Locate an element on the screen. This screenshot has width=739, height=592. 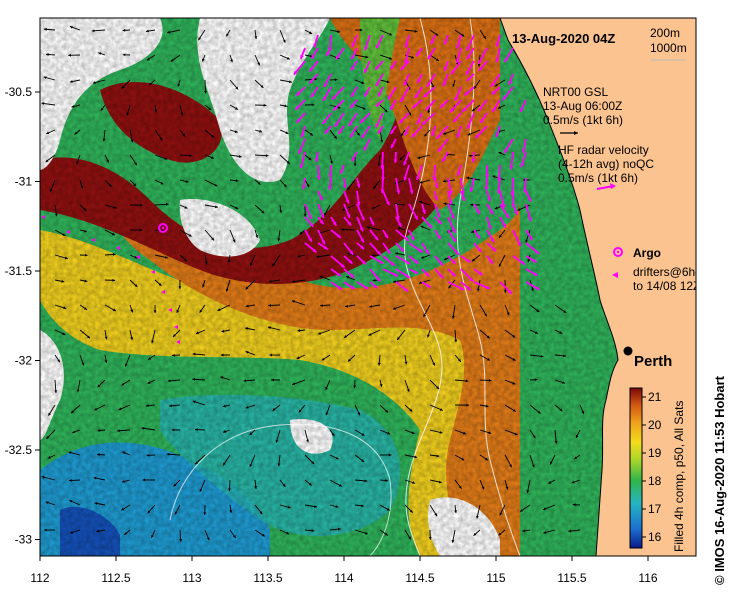
lon-tick-label: 115.5 is located at coordinates (571, 578).